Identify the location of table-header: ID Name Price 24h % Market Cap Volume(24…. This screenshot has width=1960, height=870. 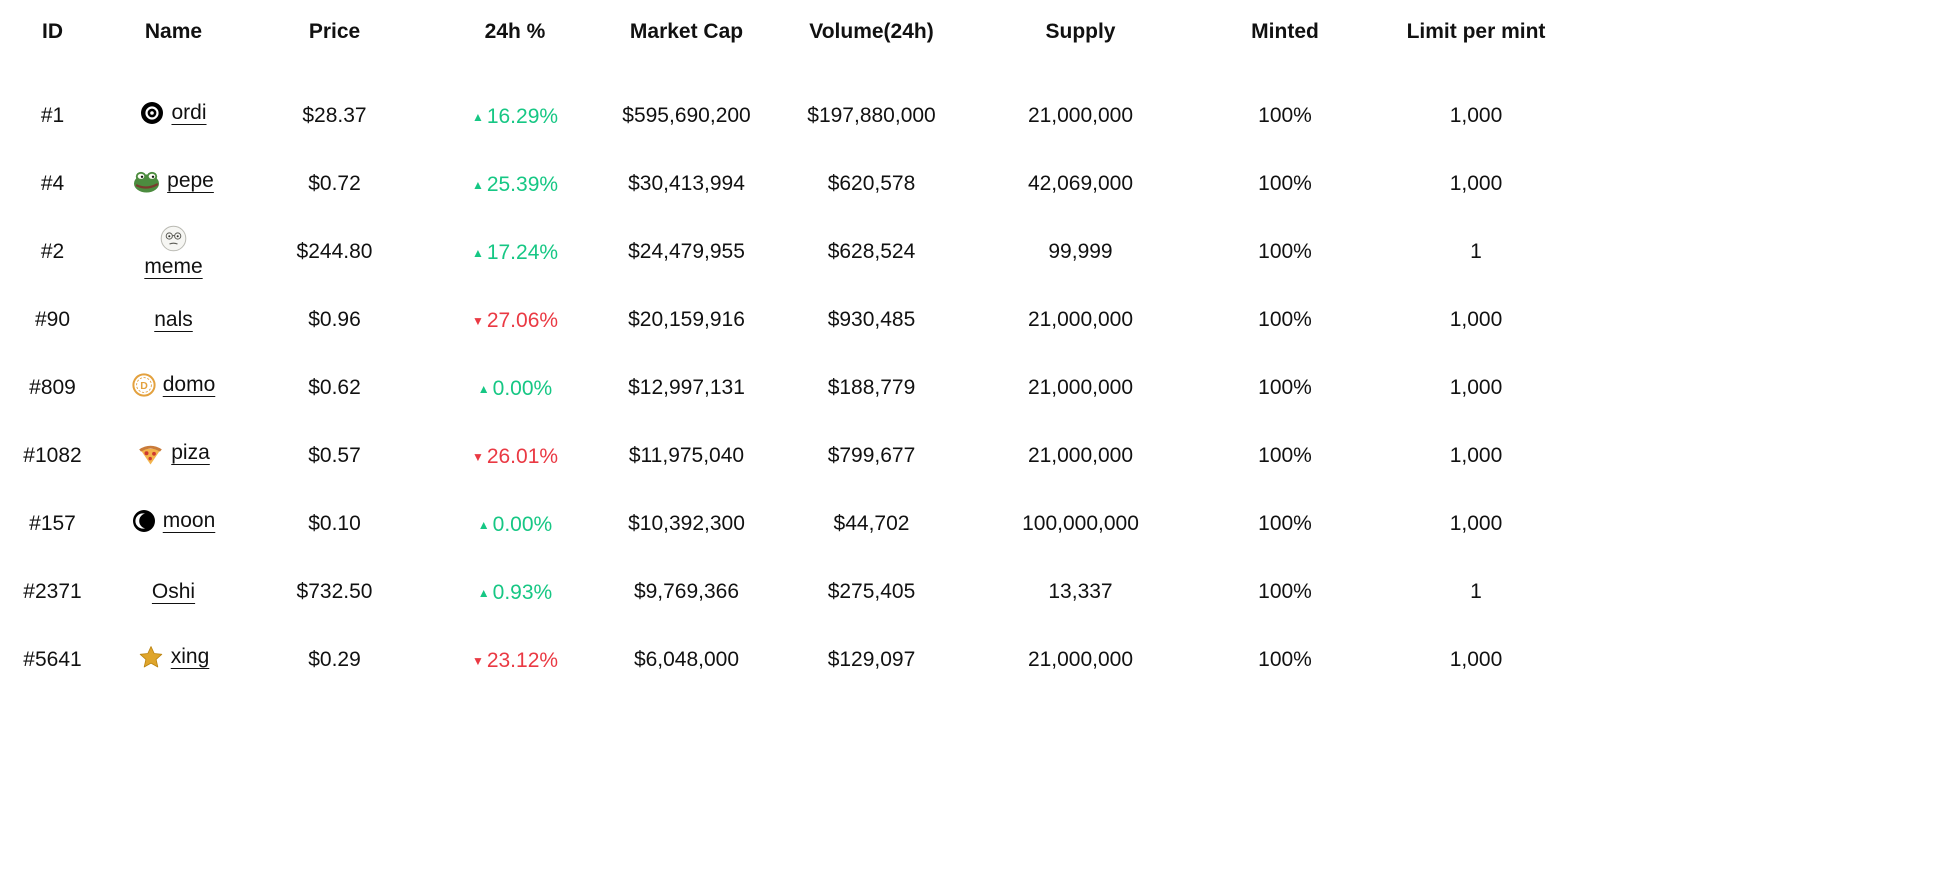
(785, 47).